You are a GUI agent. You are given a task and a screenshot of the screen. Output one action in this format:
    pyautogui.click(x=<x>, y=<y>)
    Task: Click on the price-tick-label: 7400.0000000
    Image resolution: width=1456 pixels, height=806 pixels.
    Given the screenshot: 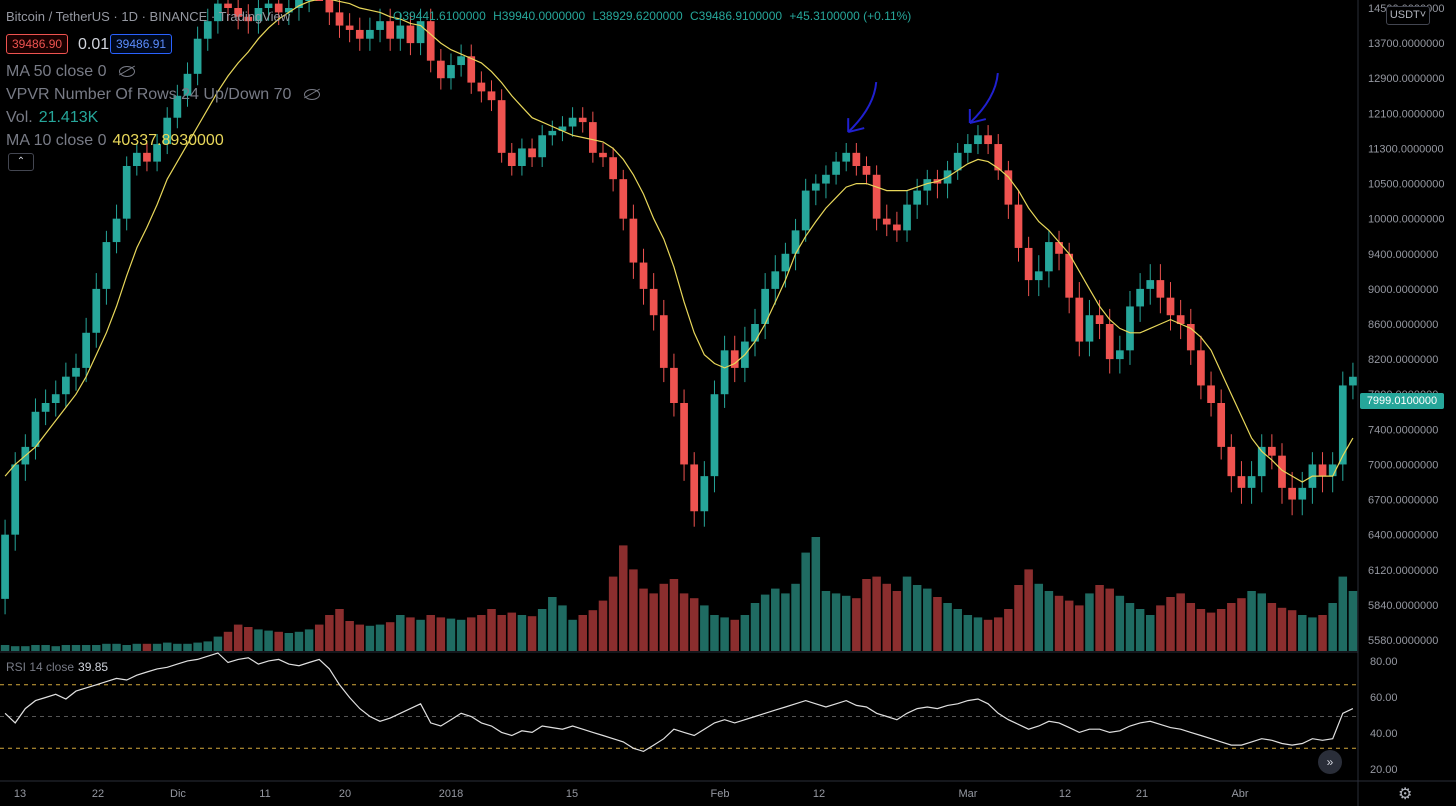 What is the action you would take?
    pyautogui.click(x=1403, y=430)
    